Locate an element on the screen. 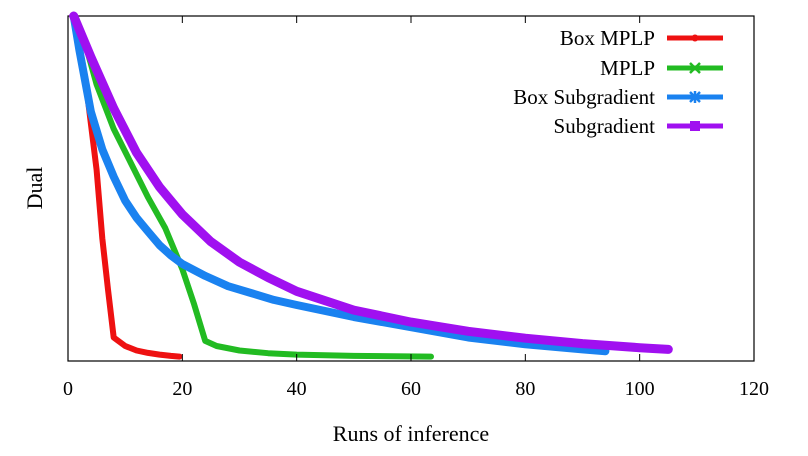 This screenshot has width=808, height=456. x-tick-label: 0 is located at coordinates (68, 389).